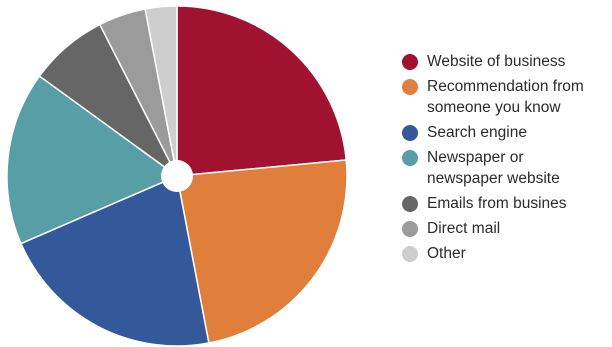 This screenshot has width=612, height=347. I want to click on legend-label: Search engine, so click(477, 132).